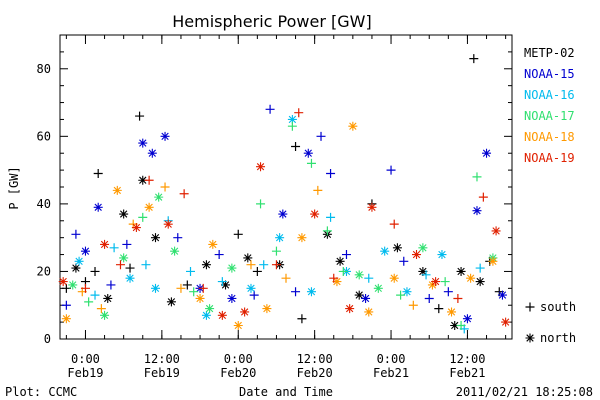 The width and height of the screenshot is (600, 400). What do you see at coordinates (85, 359) in the screenshot?
I see `x-tick-label-time: 0:00` at bounding box center [85, 359].